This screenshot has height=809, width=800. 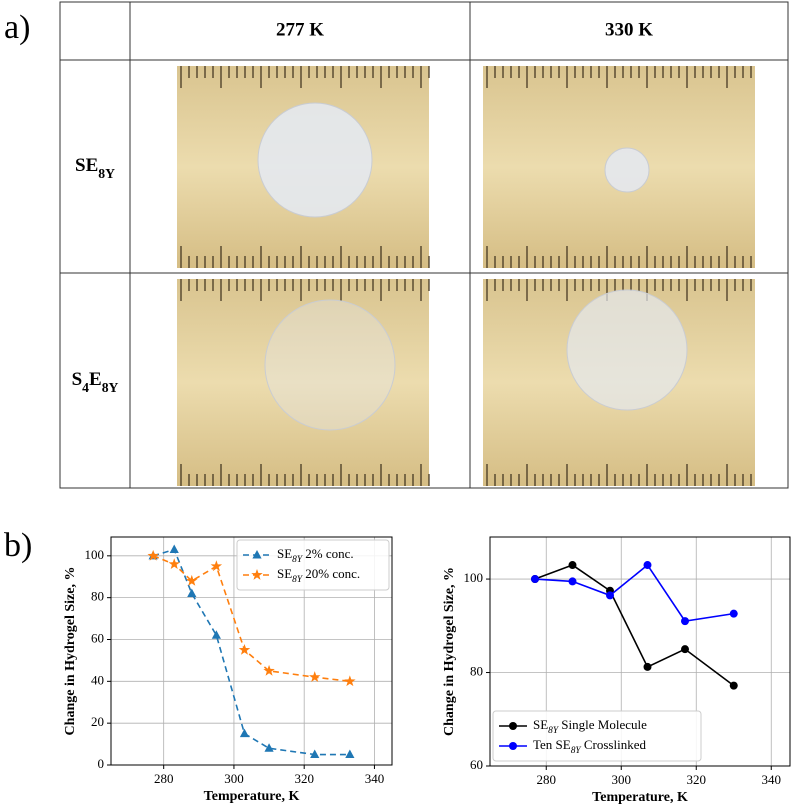 What do you see at coordinates (328, 553) in the screenshot?
I see `text-segment: 2% conc.` at bounding box center [328, 553].